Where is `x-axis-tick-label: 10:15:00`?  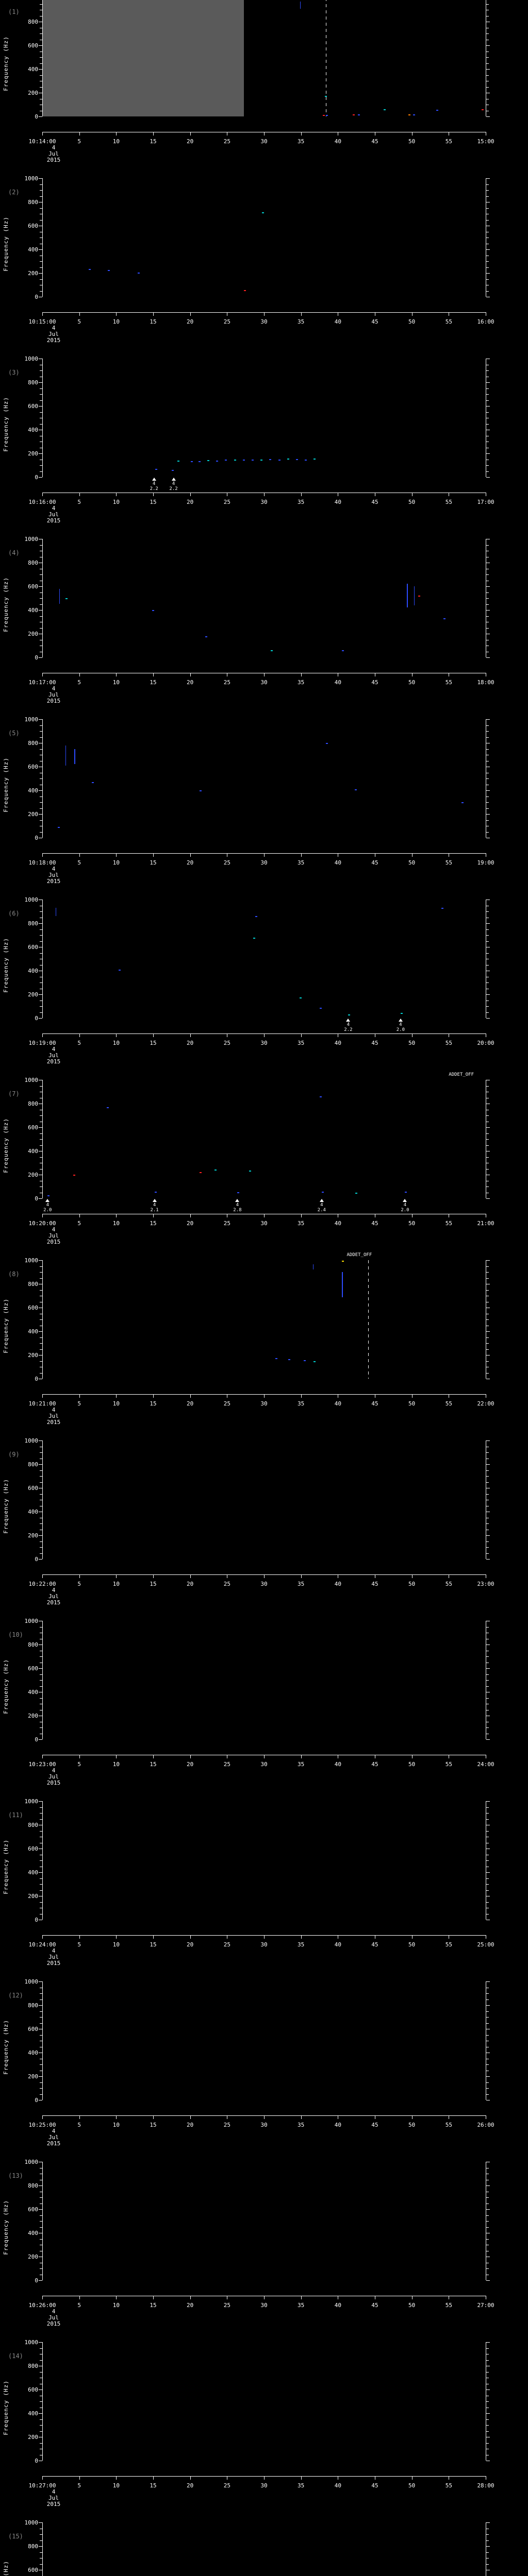
x-axis-tick-label: 10:15:00 is located at coordinates (42, 321).